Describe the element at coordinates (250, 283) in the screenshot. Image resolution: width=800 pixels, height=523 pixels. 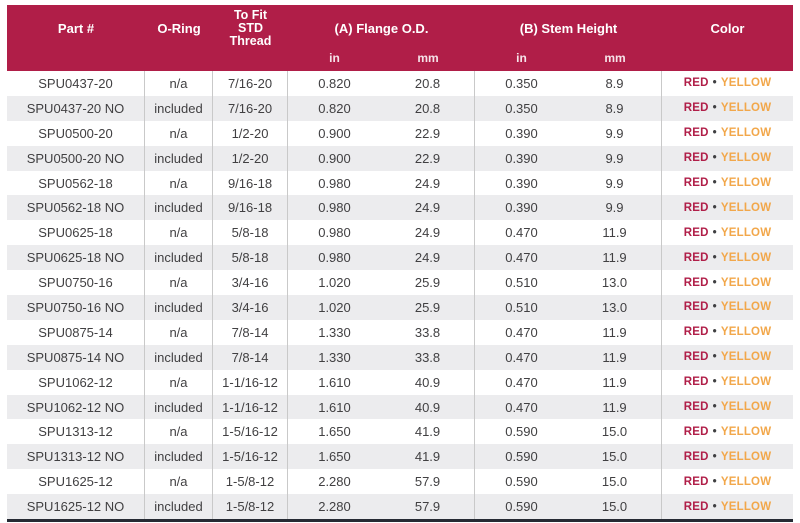
I see `cell-thread: 3/4-16` at that location.